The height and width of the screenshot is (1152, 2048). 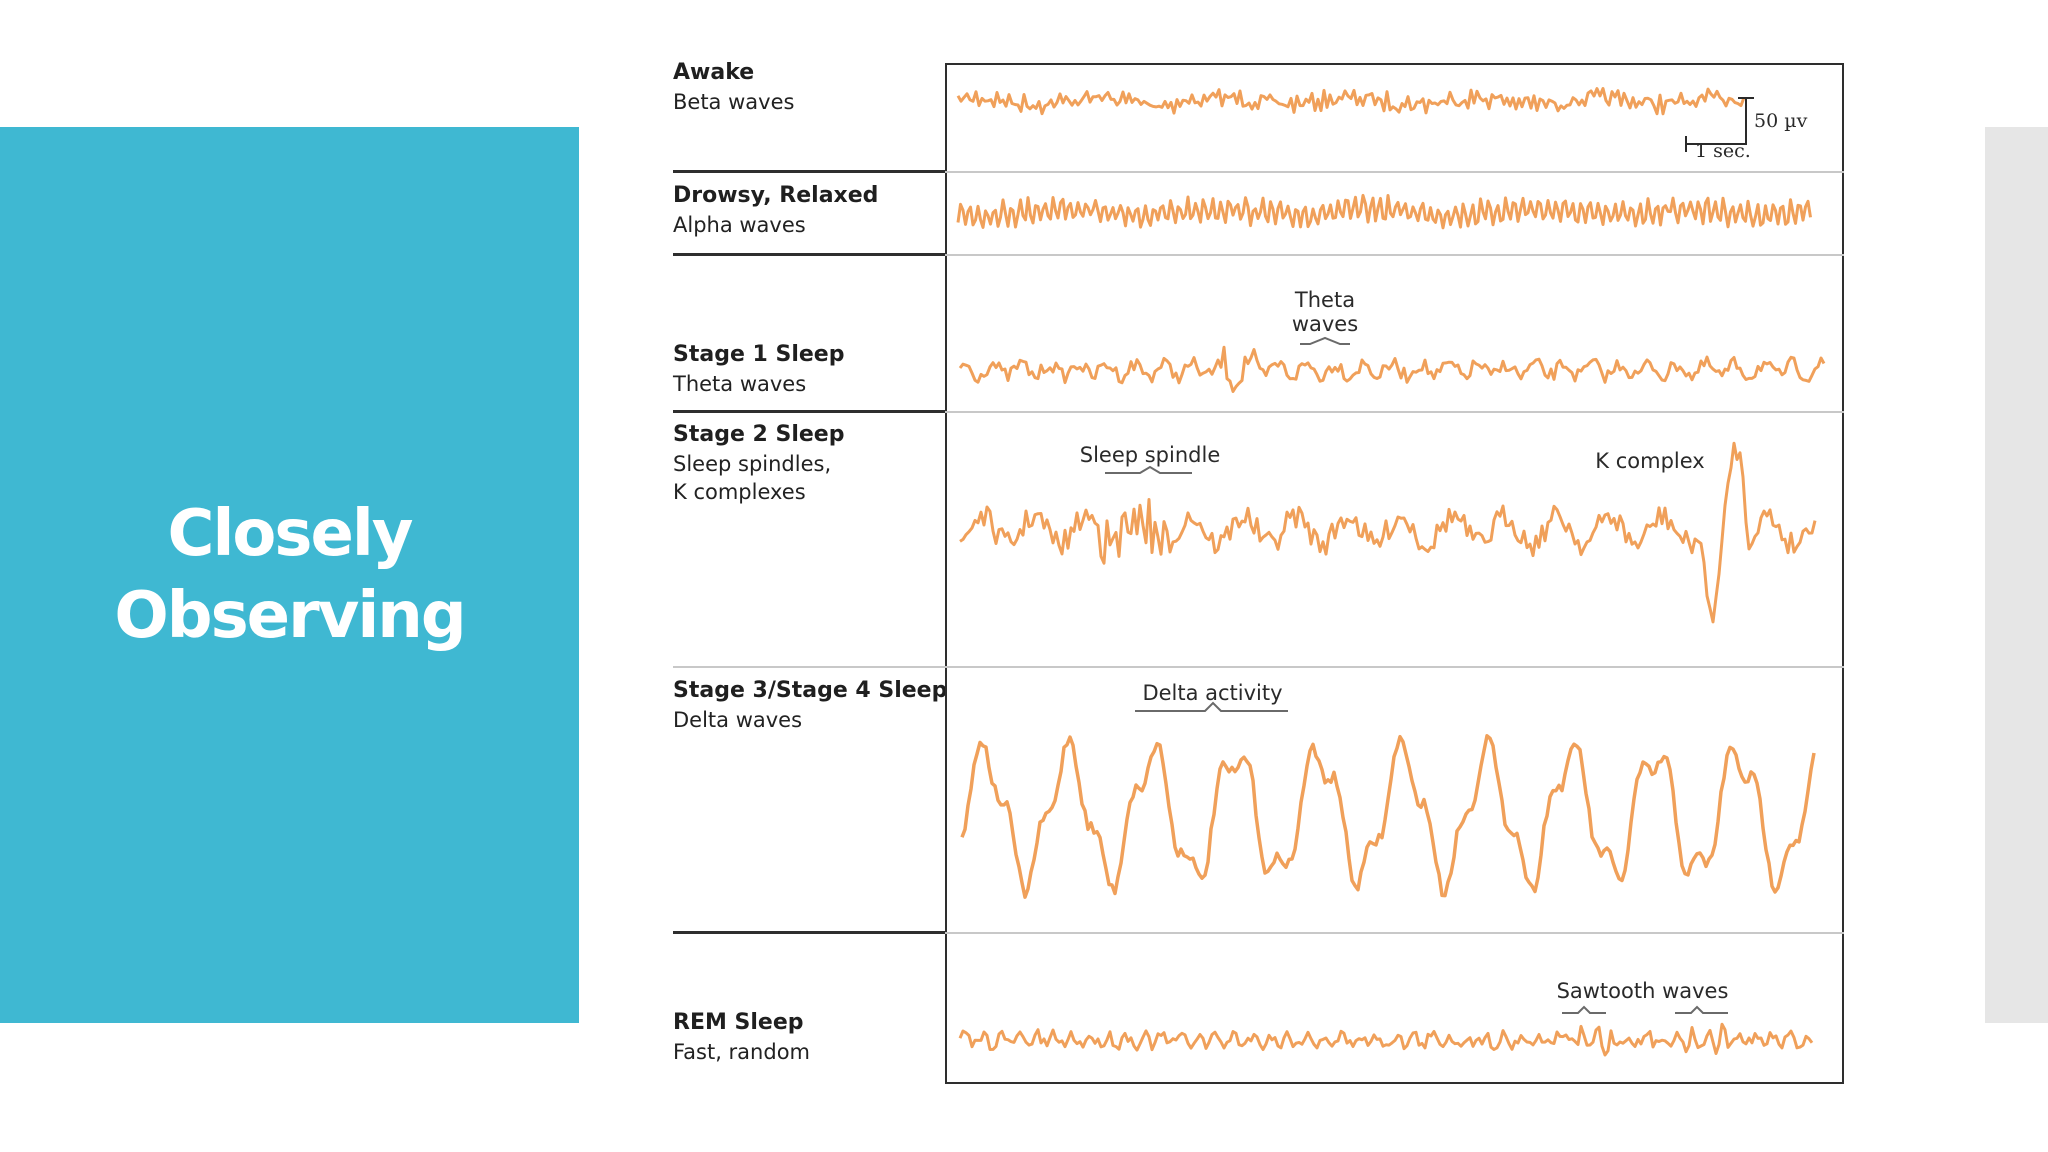 What do you see at coordinates (1211, 706) in the screenshot?
I see `bracket-delta` at bounding box center [1211, 706].